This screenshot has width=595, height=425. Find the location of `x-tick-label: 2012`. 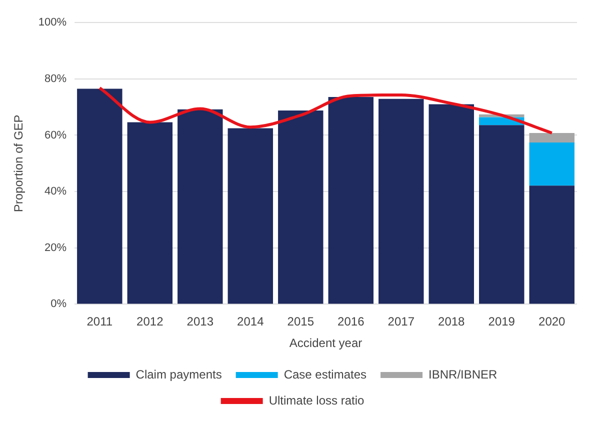

x-tick-label: 2012 is located at coordinates (150, 321).